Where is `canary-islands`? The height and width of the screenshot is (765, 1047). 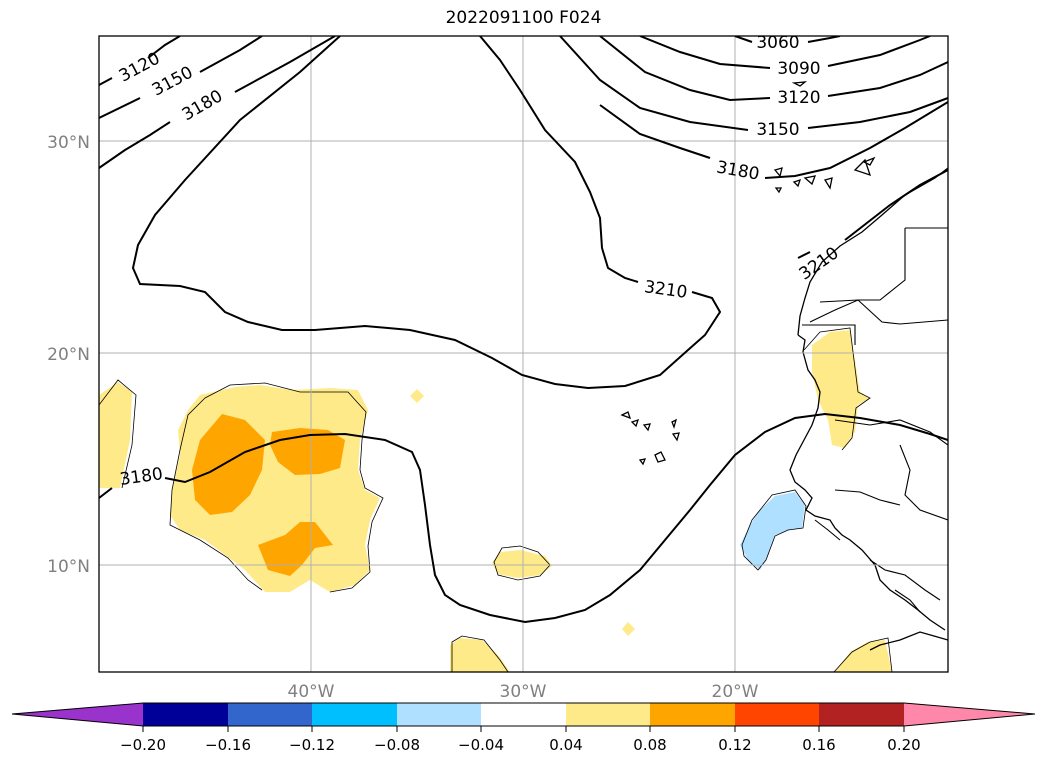
canary-islands is located at coordinates (824, 137).